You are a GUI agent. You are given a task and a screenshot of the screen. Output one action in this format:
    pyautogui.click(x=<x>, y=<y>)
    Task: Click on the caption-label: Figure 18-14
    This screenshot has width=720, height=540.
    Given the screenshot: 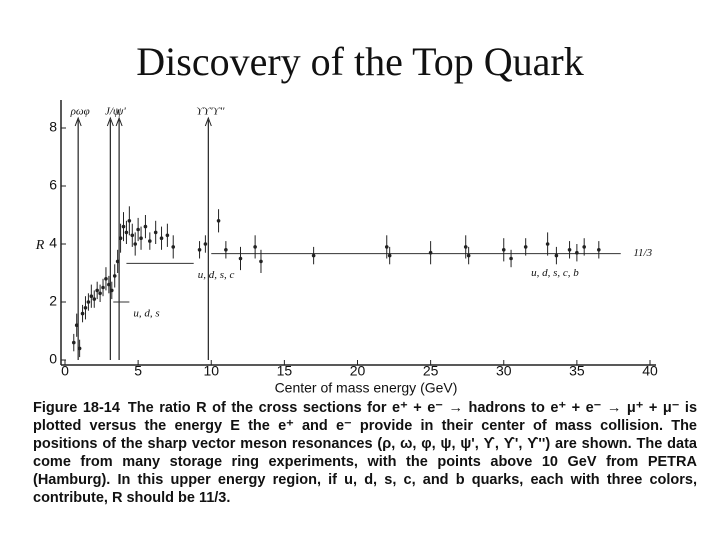 What is the action you would take?
    pyautogui.click(x=76, y=408)
    